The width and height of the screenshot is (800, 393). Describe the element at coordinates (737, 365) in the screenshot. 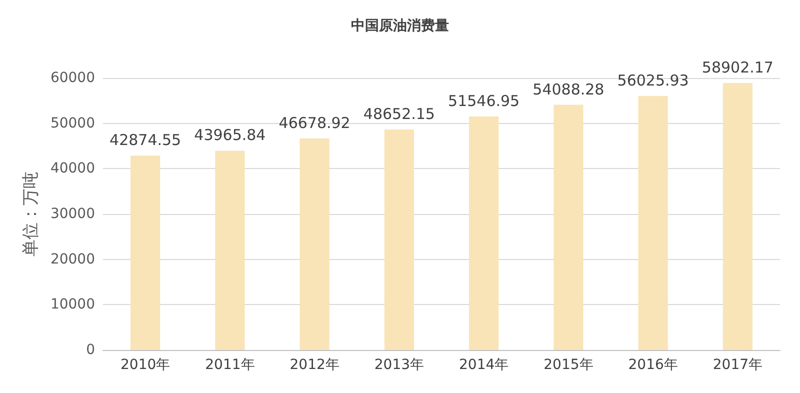

I see `x-tick-label: 2017年` at that location.